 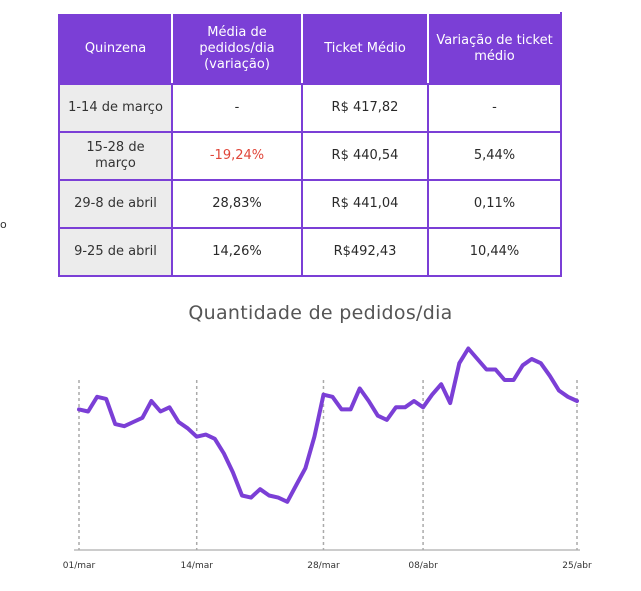 What do you see at coordinates (320, 313) in the screenshot?
I see `chart-title: Quantidade de pedidos/dia` at bounding box center [320, 313].